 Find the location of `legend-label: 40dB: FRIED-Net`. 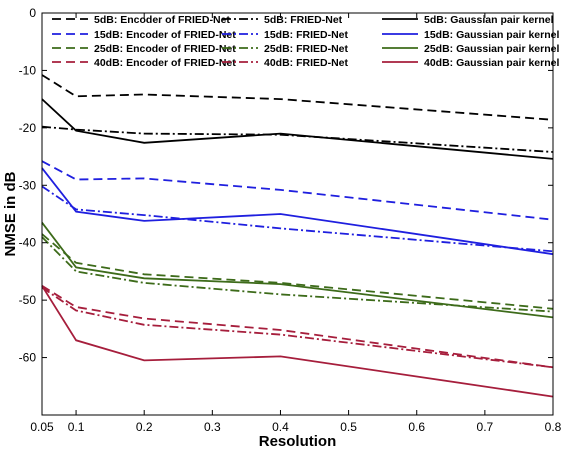

legend-label: 40dB: FRIED-Net is located at coordinates (306, 63).